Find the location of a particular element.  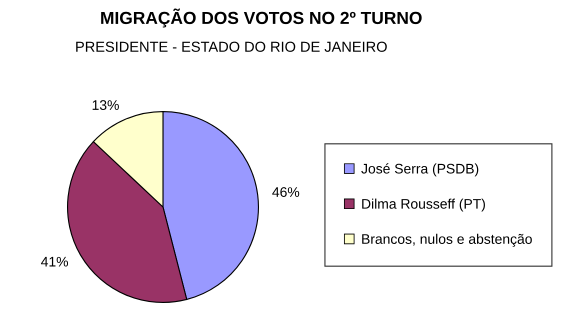

data-label: 13% is located at coordinates (105, 105).